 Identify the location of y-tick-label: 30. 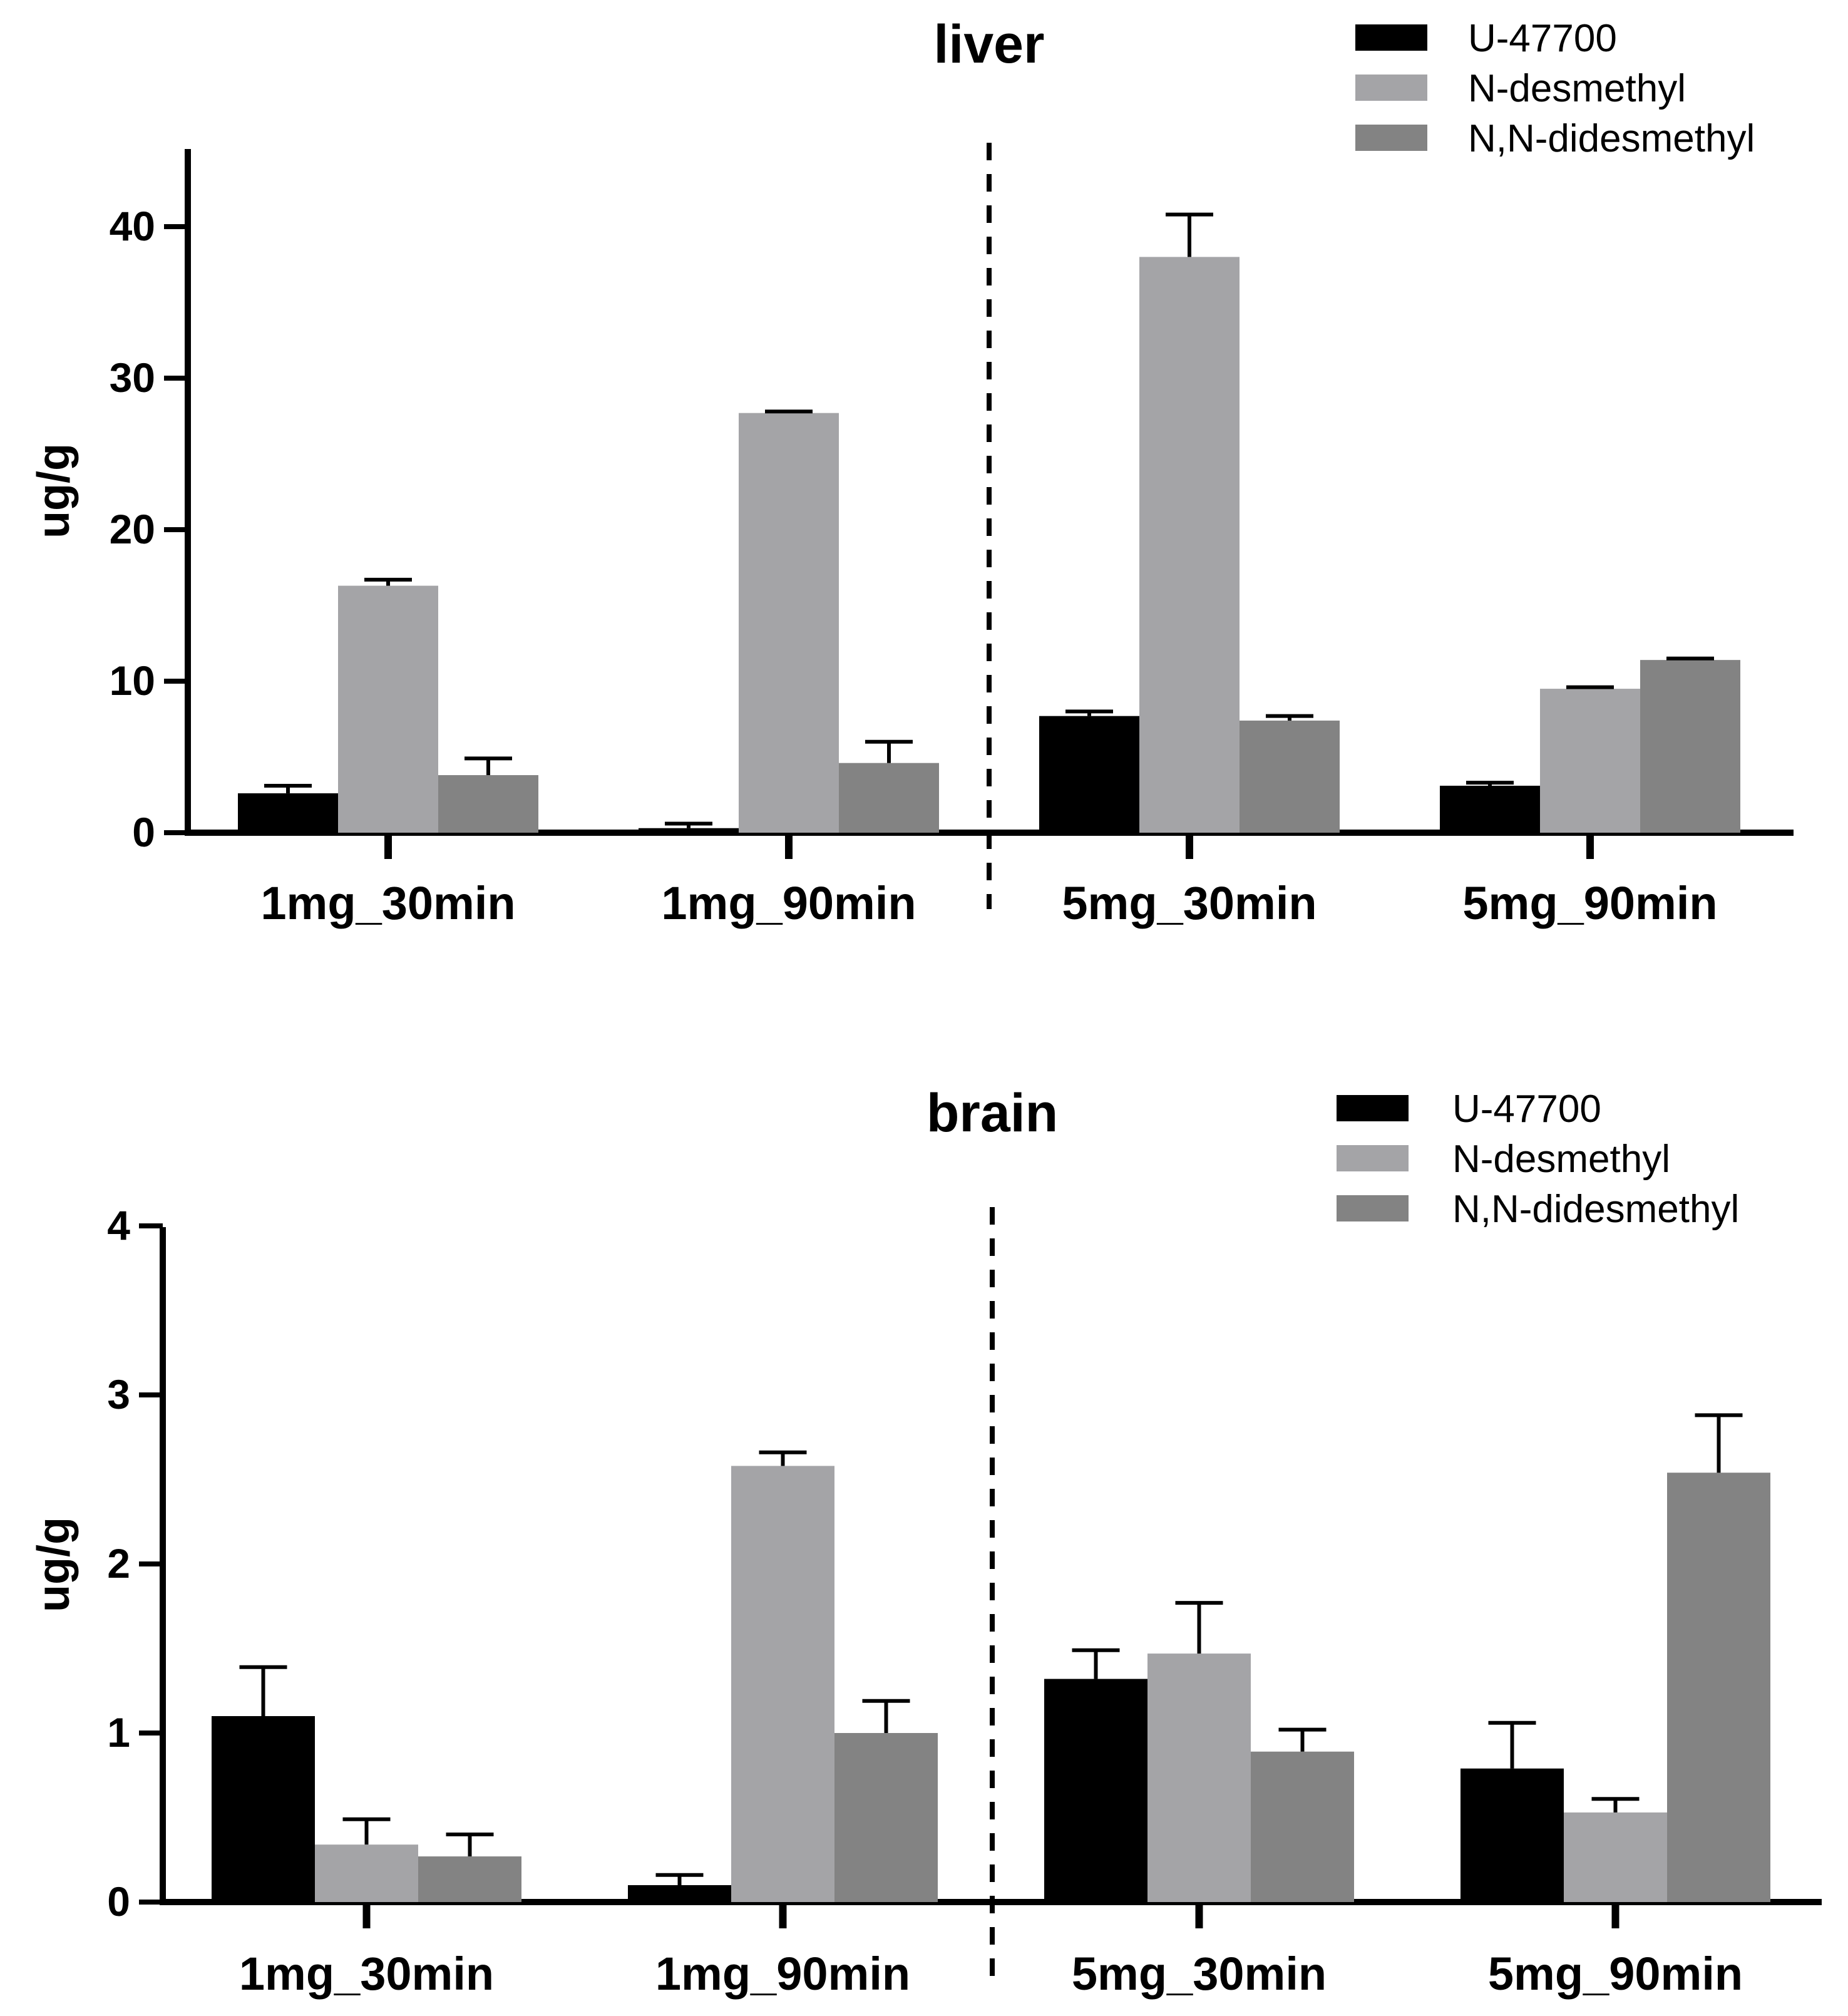
(132, 378).